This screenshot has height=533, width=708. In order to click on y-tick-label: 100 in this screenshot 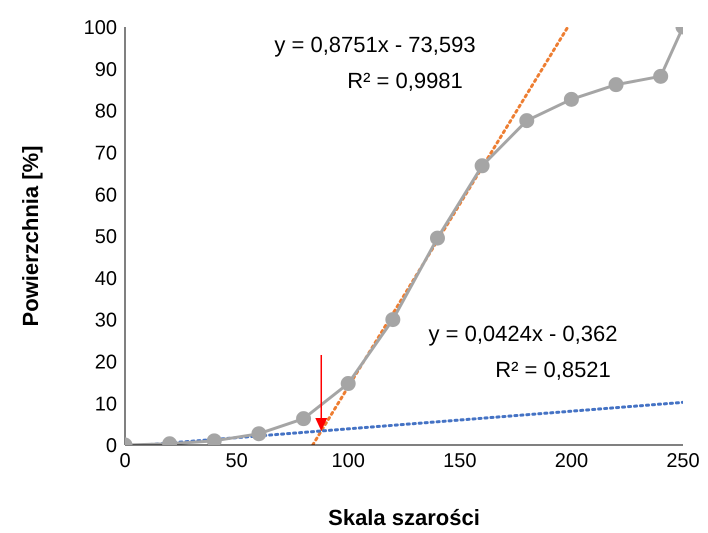, I will do `click(100, 28)`.